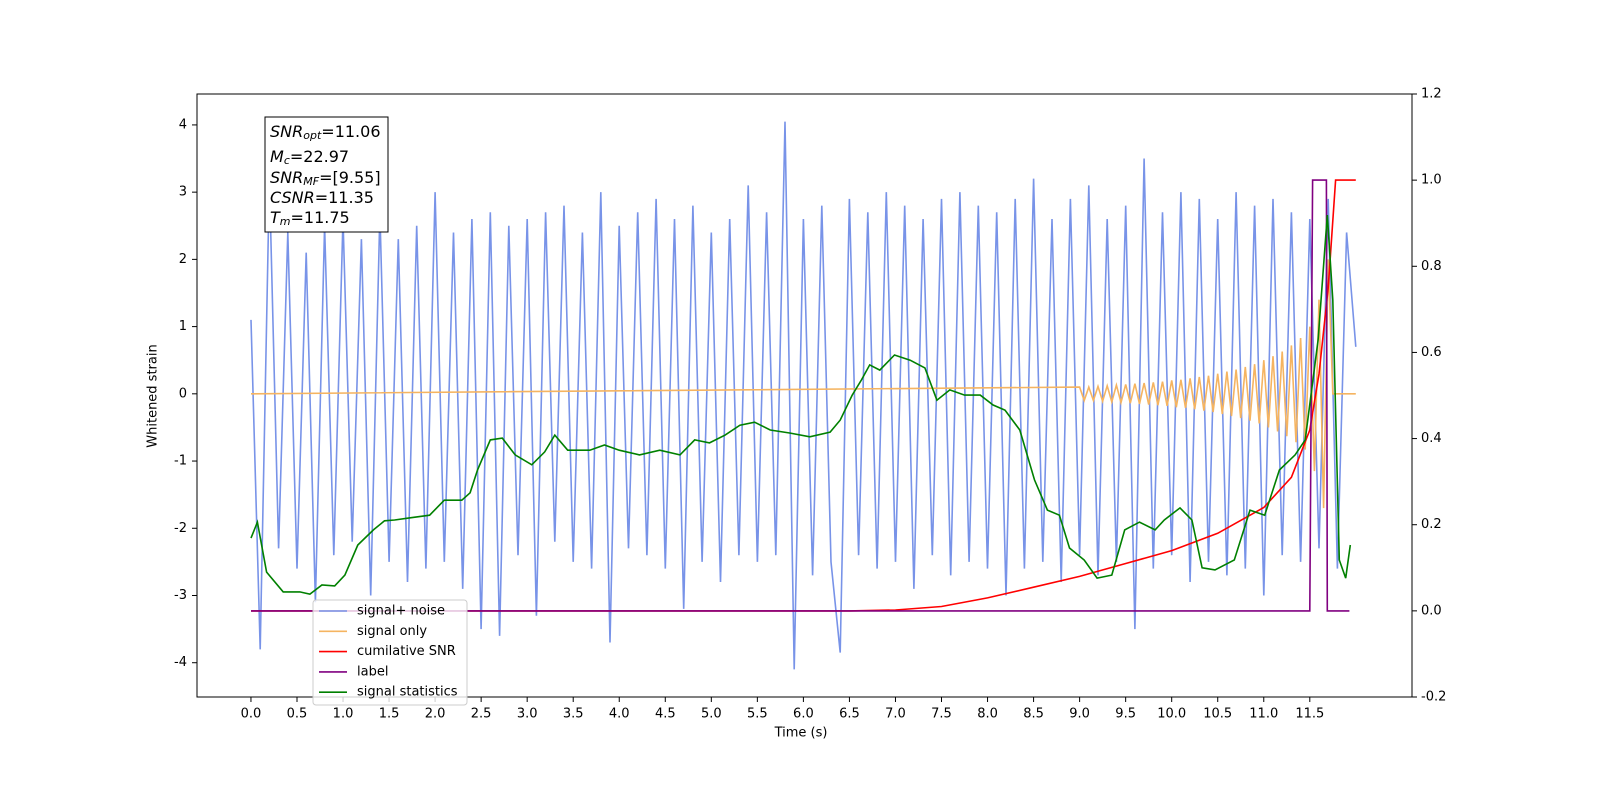  I want to click on x-tick-label: 2.0, so click(435, 714).